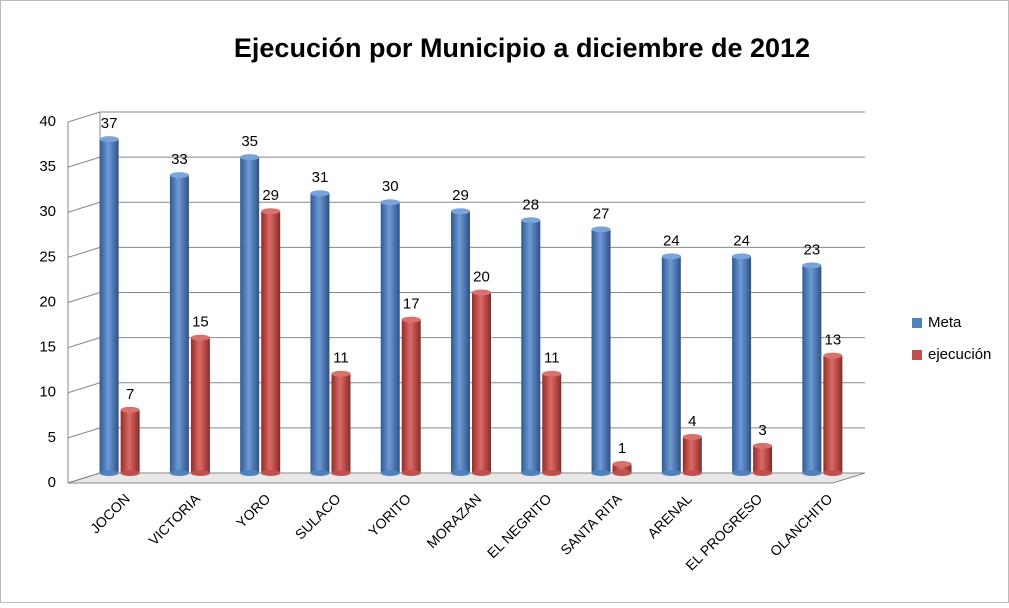 This screenshot has height=608, width=1009. What do you see at coordinates (390, 186) in the screenshot?
I see `data-label: 30` at bounding box center [390, 186].